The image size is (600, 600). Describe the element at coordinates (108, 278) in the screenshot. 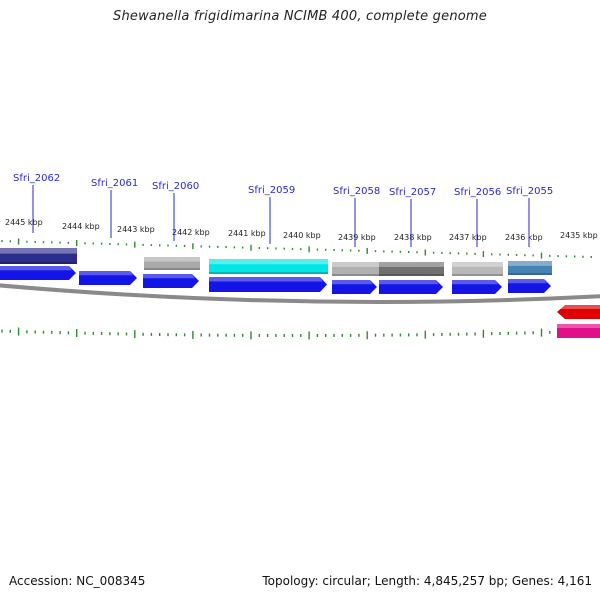

I see `cds-arrow-sfri_2061` at that location.